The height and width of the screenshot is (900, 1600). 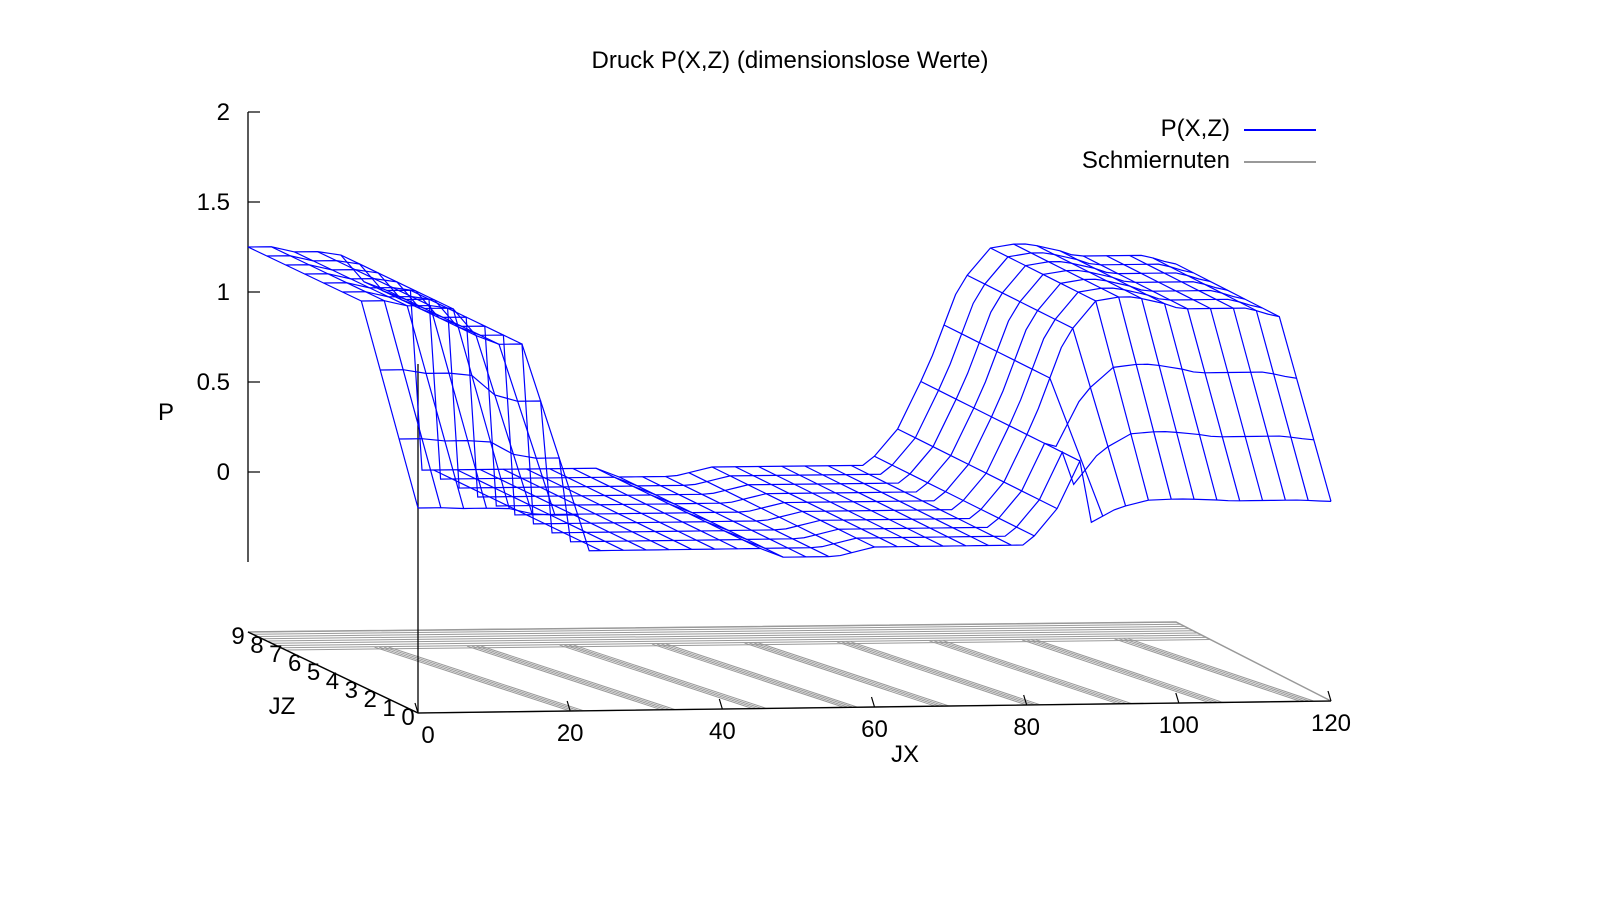 I want to click on jz-tick-label: 4, so click(x=332, y=681).